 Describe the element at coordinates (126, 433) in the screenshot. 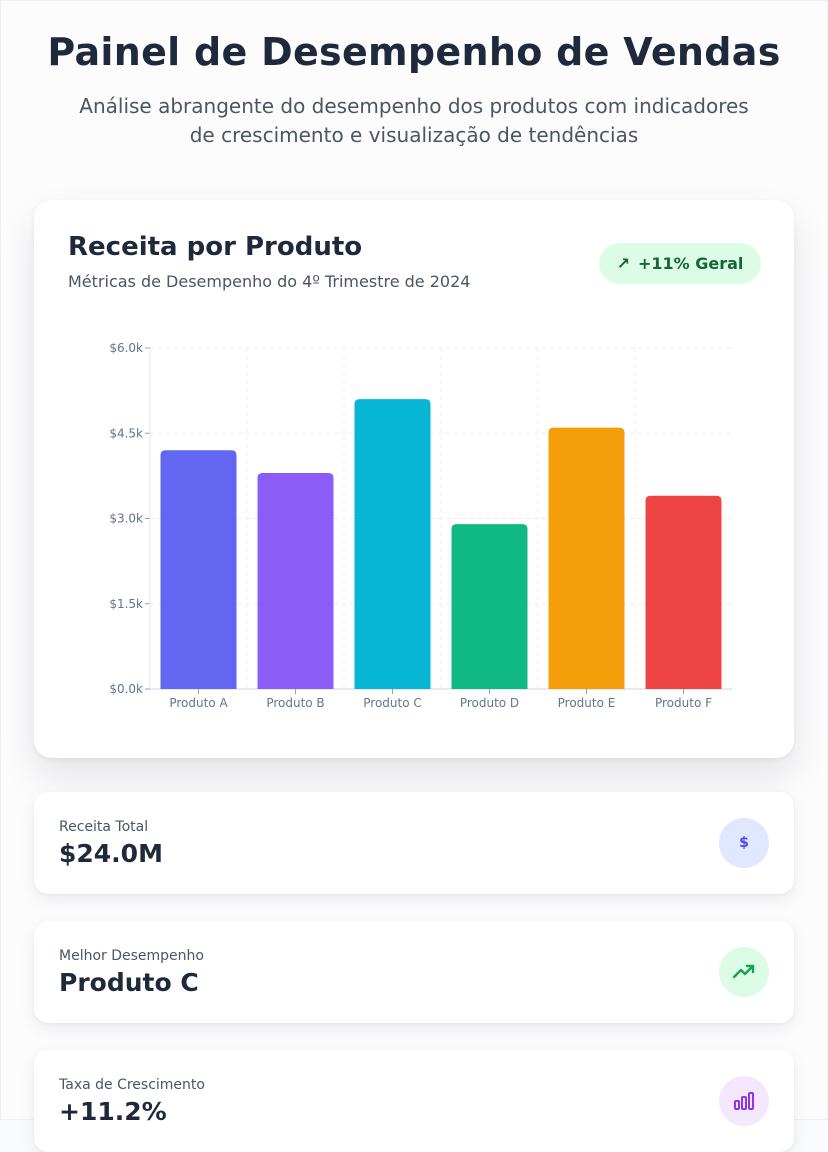

I see `y-tick-label: $4.5k` at that location.